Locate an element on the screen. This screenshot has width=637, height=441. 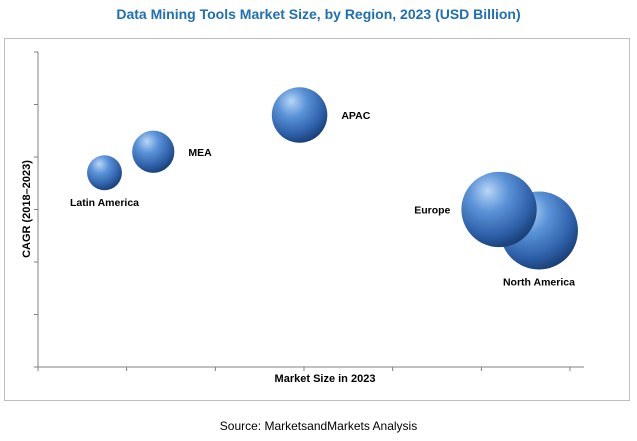
bubble-apac is located at coordinates (299, 115).